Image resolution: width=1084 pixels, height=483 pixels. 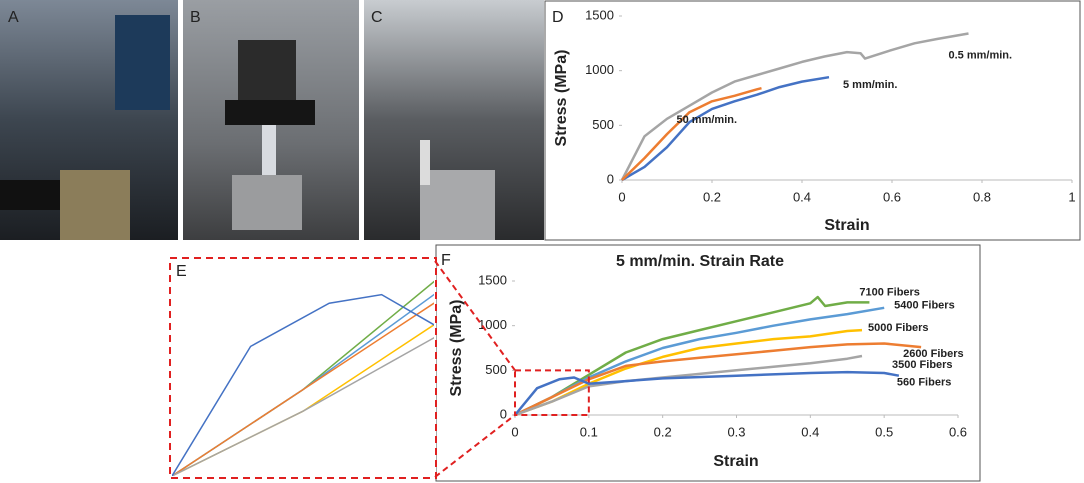 I want to click on zoom-panel, so click(x=303, y=378).